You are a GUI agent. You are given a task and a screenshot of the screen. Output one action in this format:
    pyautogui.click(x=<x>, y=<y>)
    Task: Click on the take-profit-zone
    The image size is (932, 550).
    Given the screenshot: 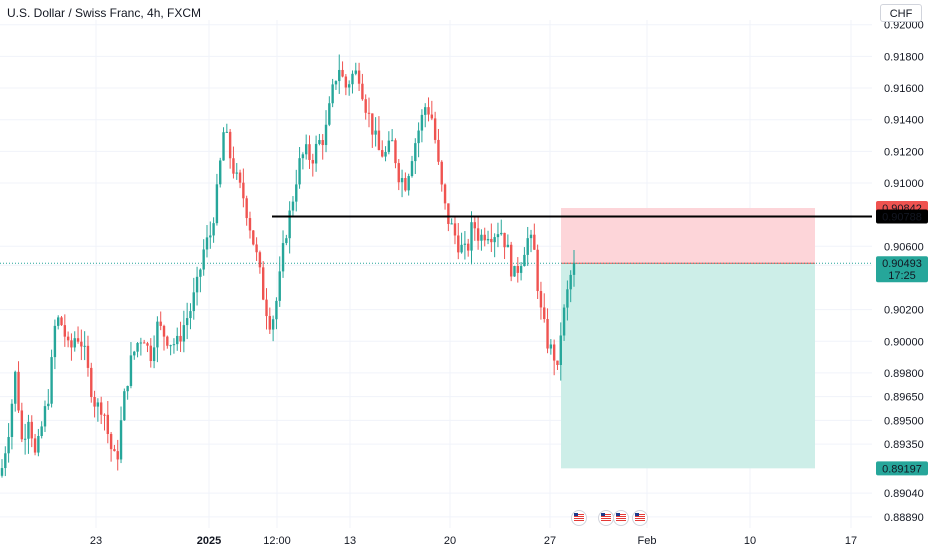 What is the action you would take?
    pyautogui.click(x=688, y=366)
    